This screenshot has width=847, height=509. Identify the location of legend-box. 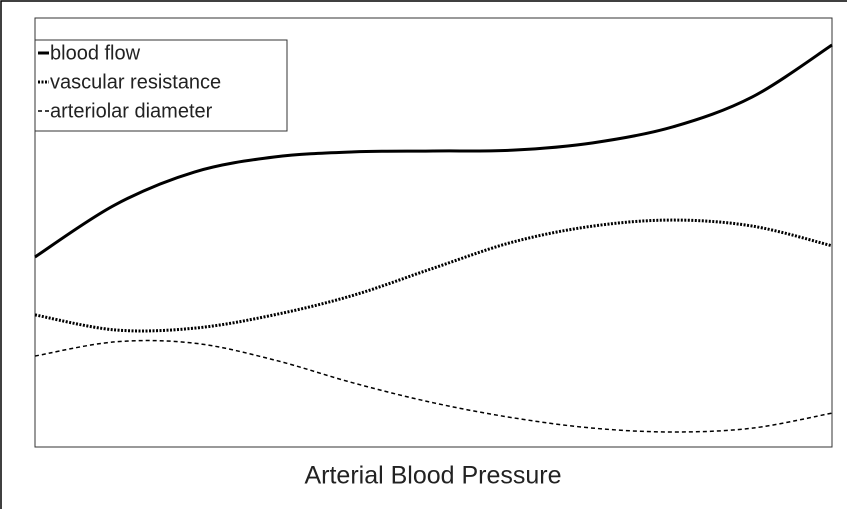
(161, 85).